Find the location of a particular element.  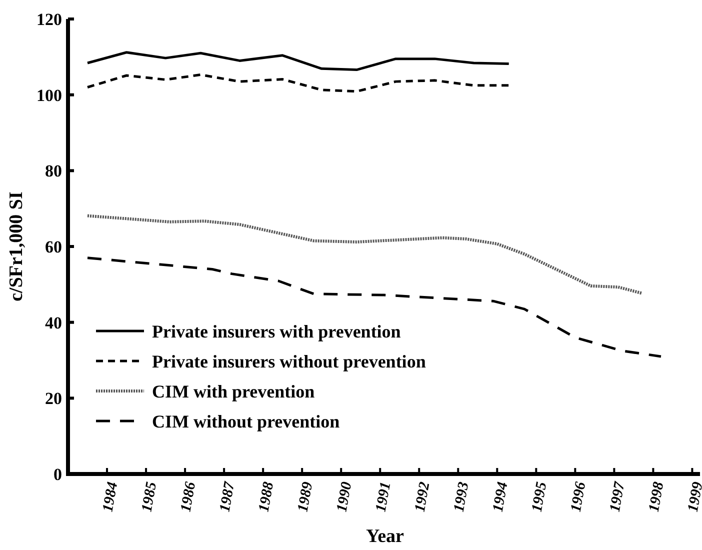

y-tick-label: 120 is located at coordinates (49, 19).